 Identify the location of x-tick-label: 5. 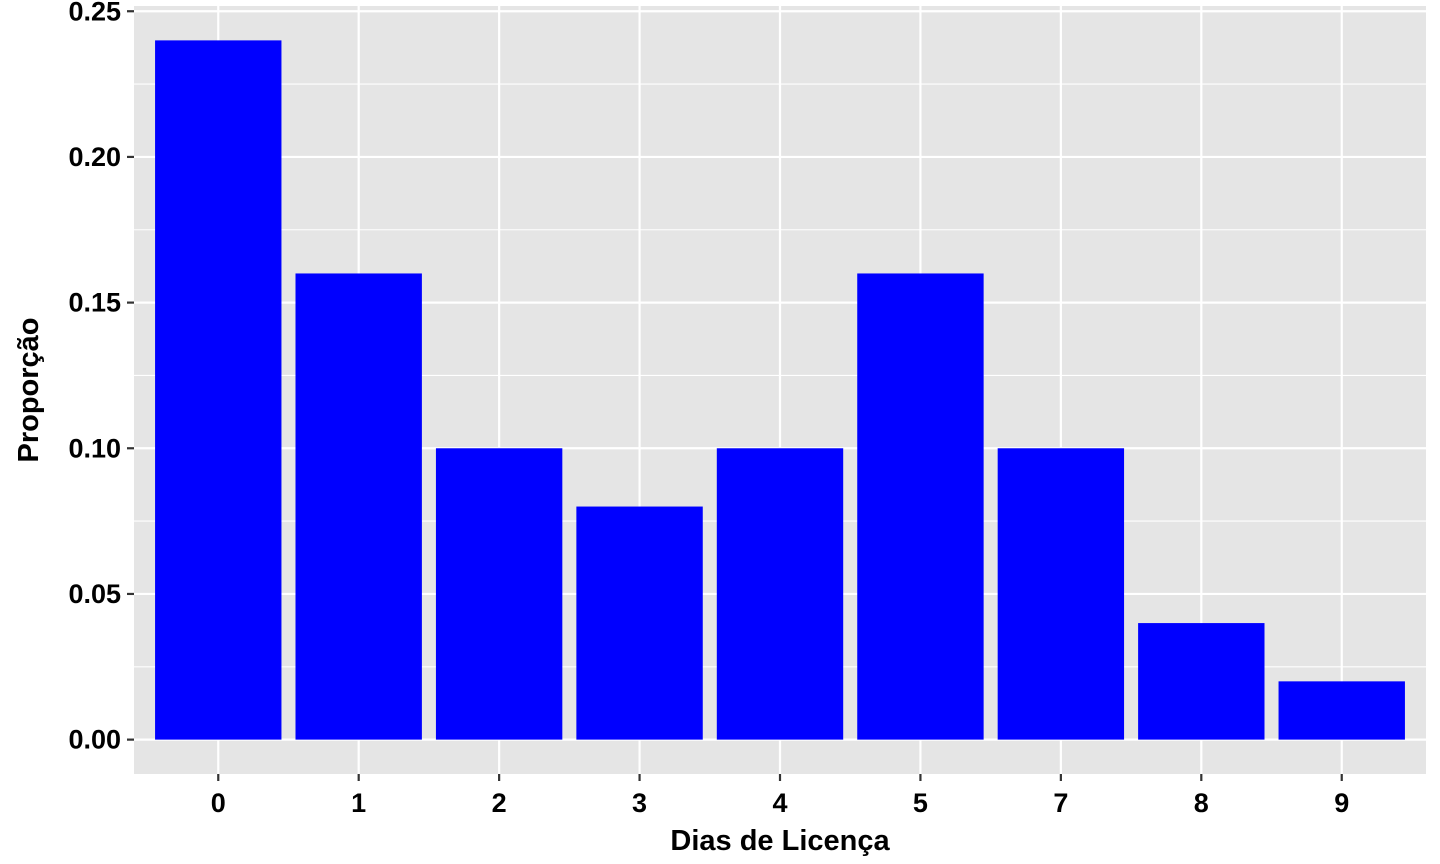
(920, 803).